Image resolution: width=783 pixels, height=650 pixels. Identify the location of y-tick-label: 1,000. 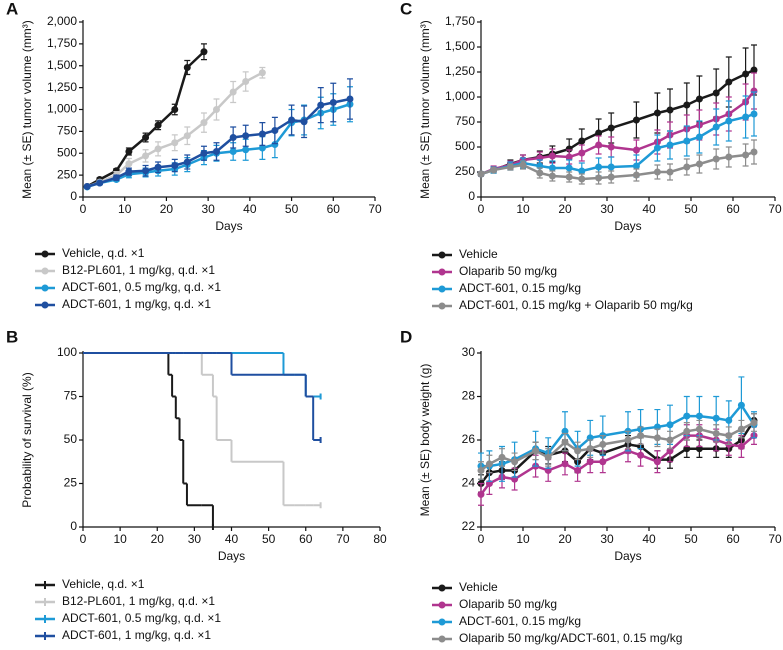
(460, 96).